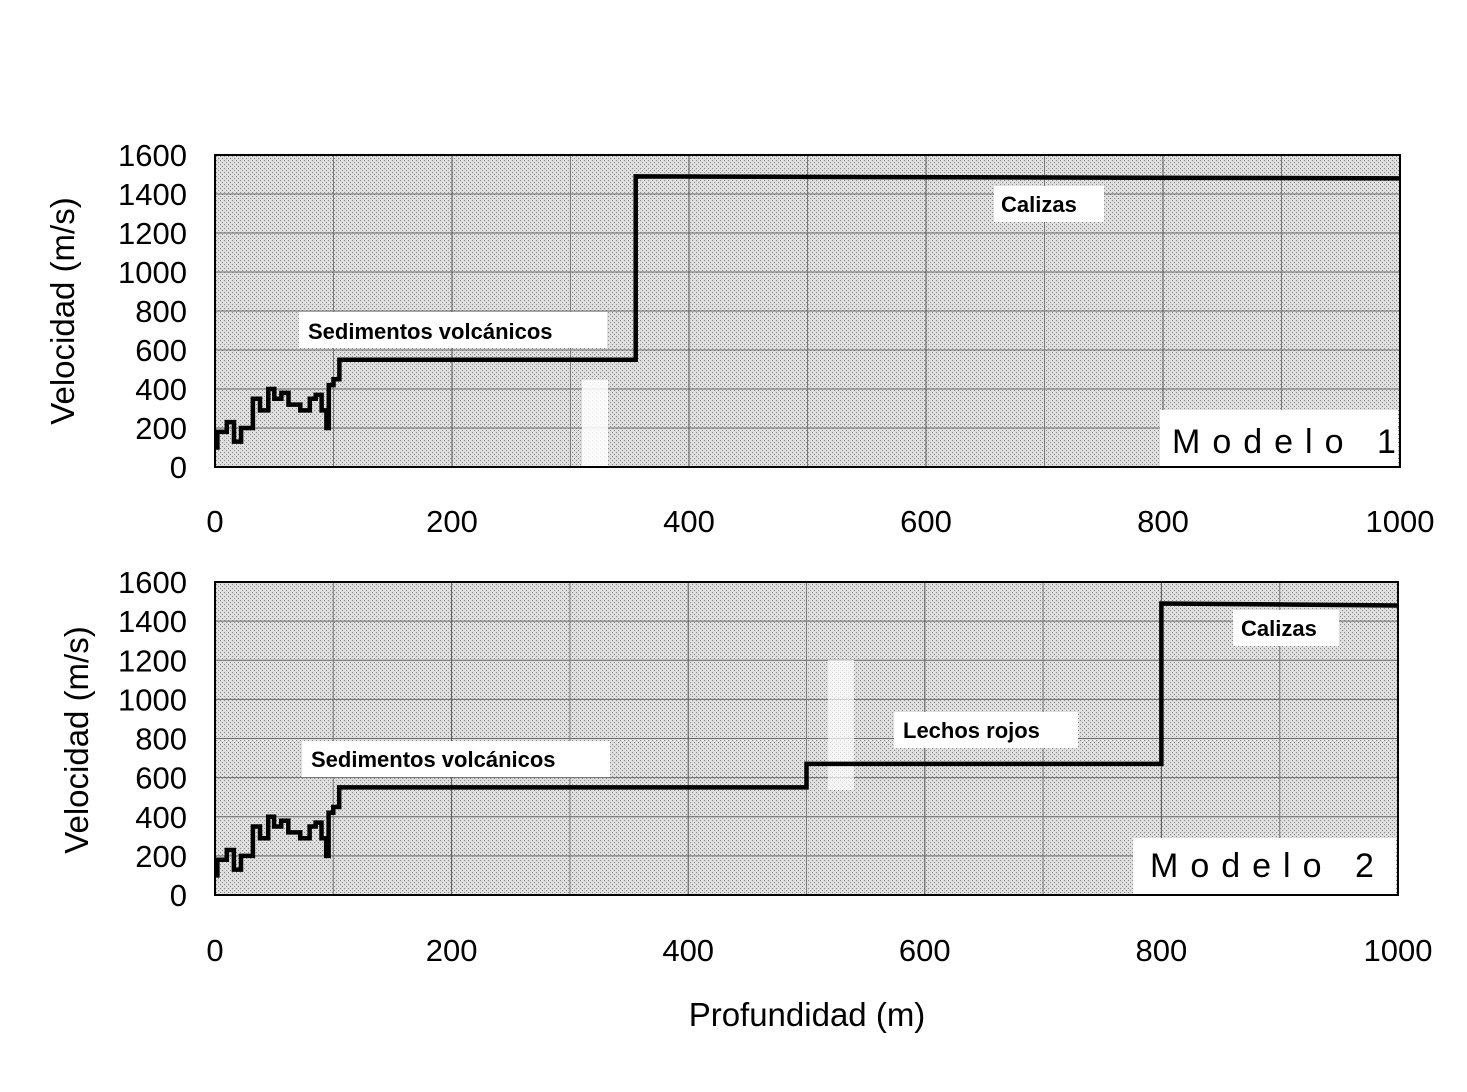 The width and height of the screenshot is (1467, 1092). Describe the element at coordinates (971, 730) in the screenshot. I see `annotation-lechos-rojos: Lechos rojos` at that location.